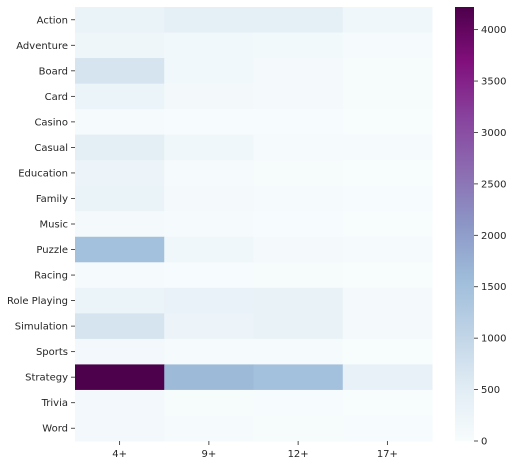  Describe the element at coordinates (51, 148) in the screenshot. I see `y-tick-label: Casual` at that location.